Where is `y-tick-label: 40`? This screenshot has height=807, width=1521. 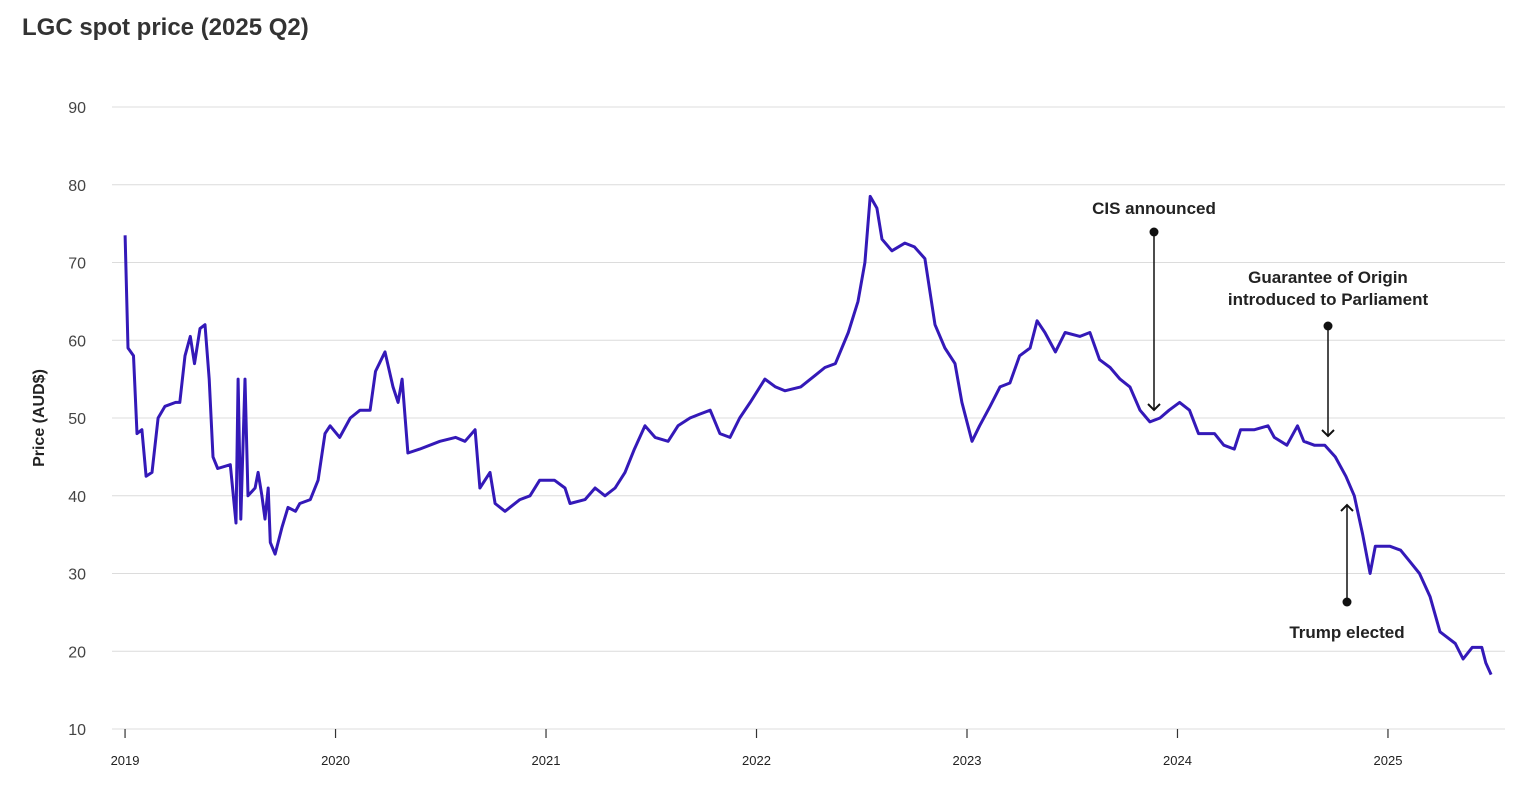 y-tick-label: 40 is located at coordinates (77, 497).